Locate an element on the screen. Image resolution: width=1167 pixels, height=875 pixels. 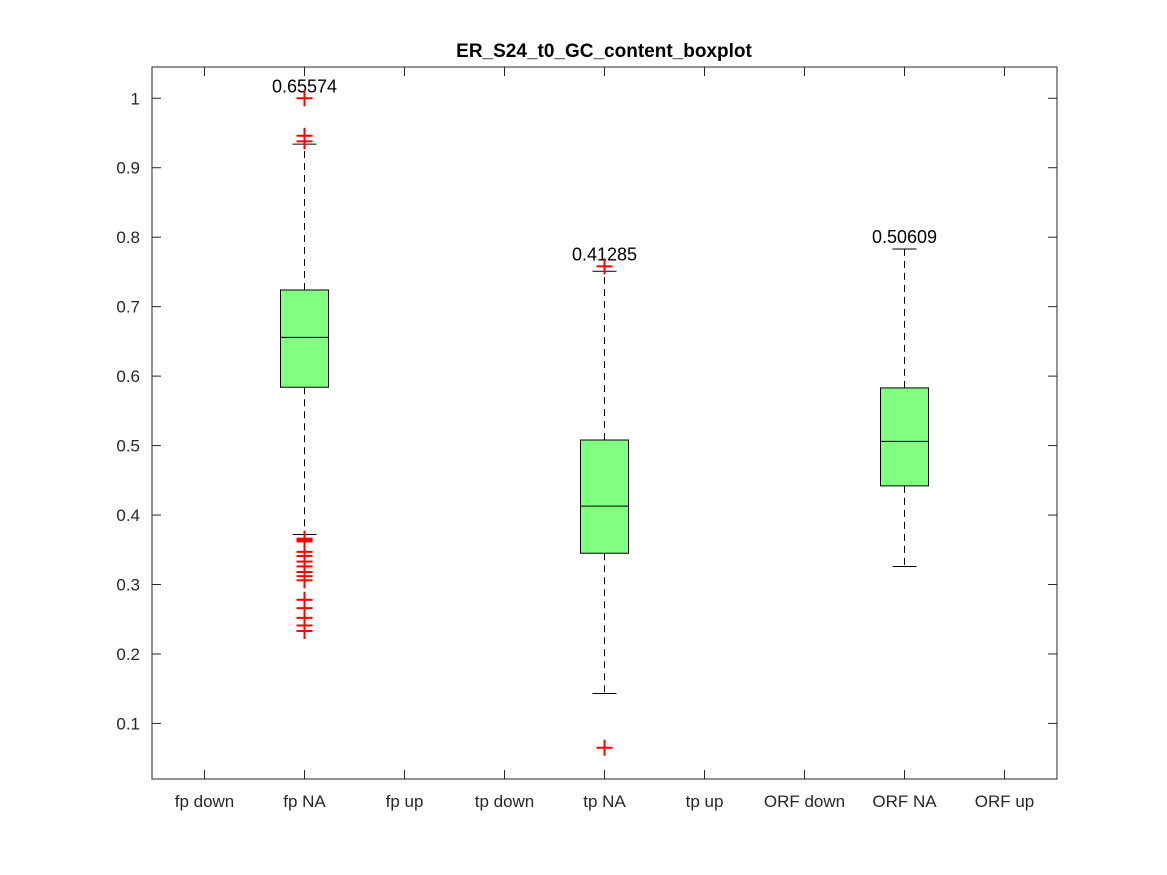
box-tp-na: 0.41285 is located at coordinates (604, 500).